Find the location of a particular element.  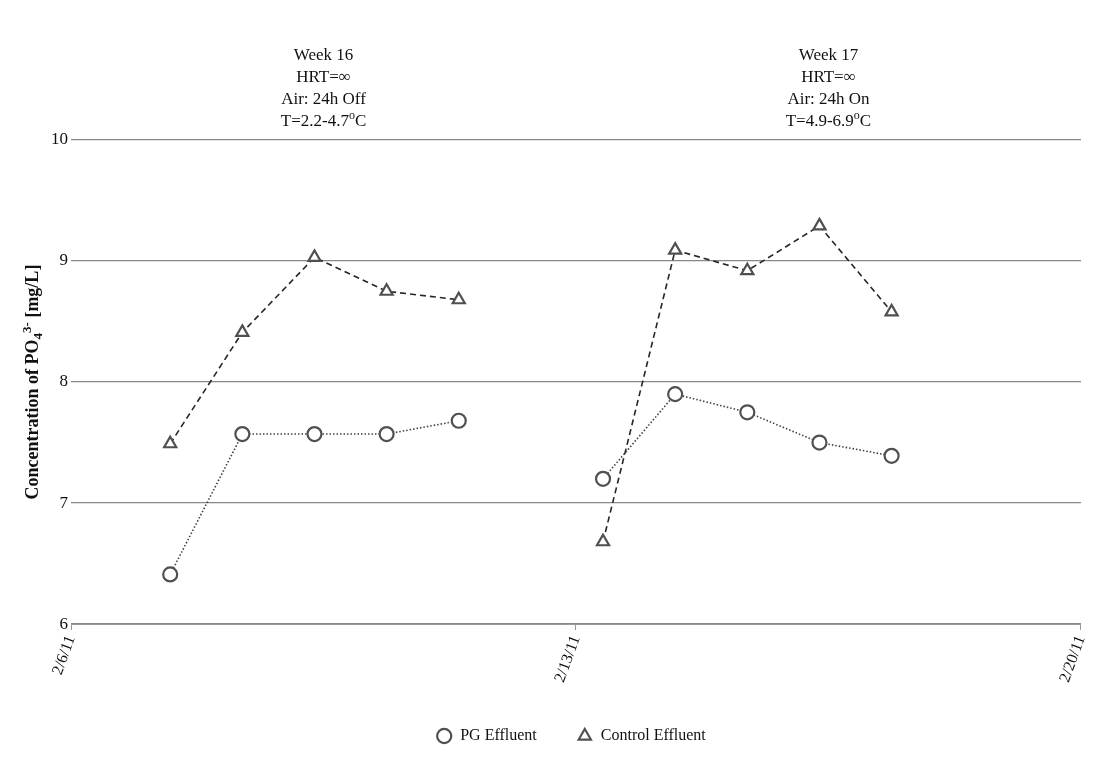

legend-label: Control Effluent is located at coordinates (653, 735).